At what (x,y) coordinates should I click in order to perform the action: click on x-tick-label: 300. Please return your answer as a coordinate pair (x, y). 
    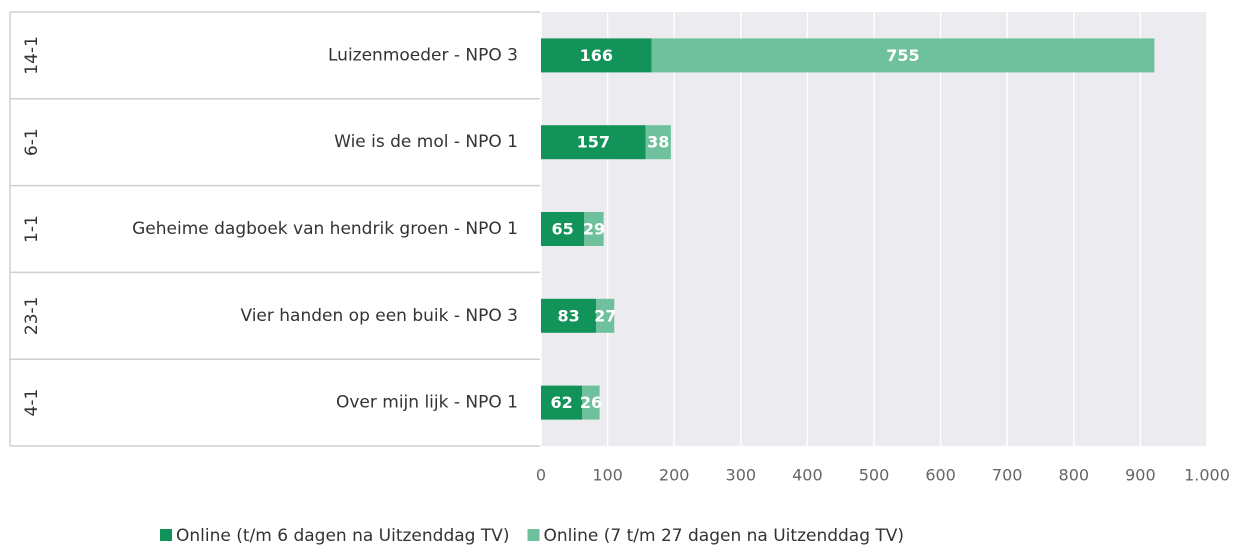
    Looking at the image, I should click on (741, 475).